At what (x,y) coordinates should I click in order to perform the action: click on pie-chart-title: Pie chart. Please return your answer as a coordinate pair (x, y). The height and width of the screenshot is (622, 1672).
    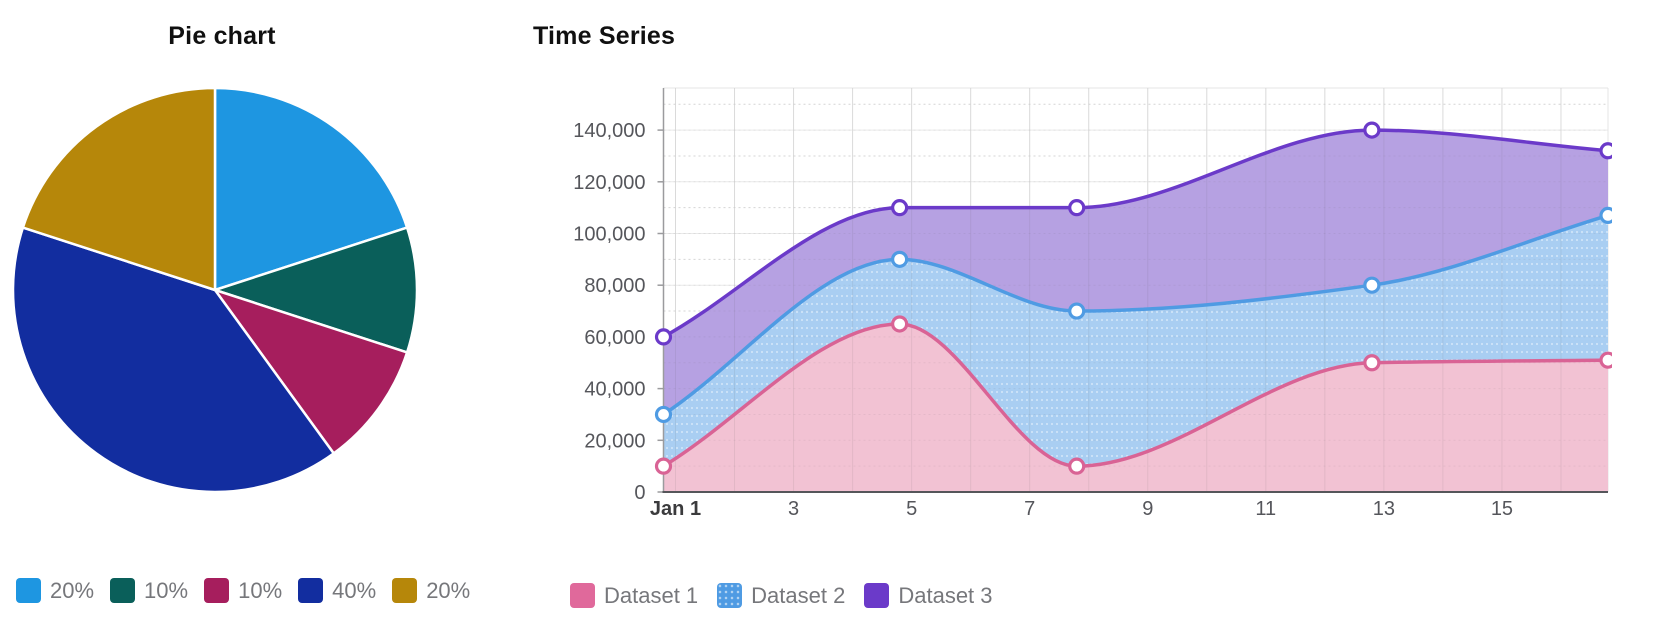
    Looking at the image, I should click on (222, 36).